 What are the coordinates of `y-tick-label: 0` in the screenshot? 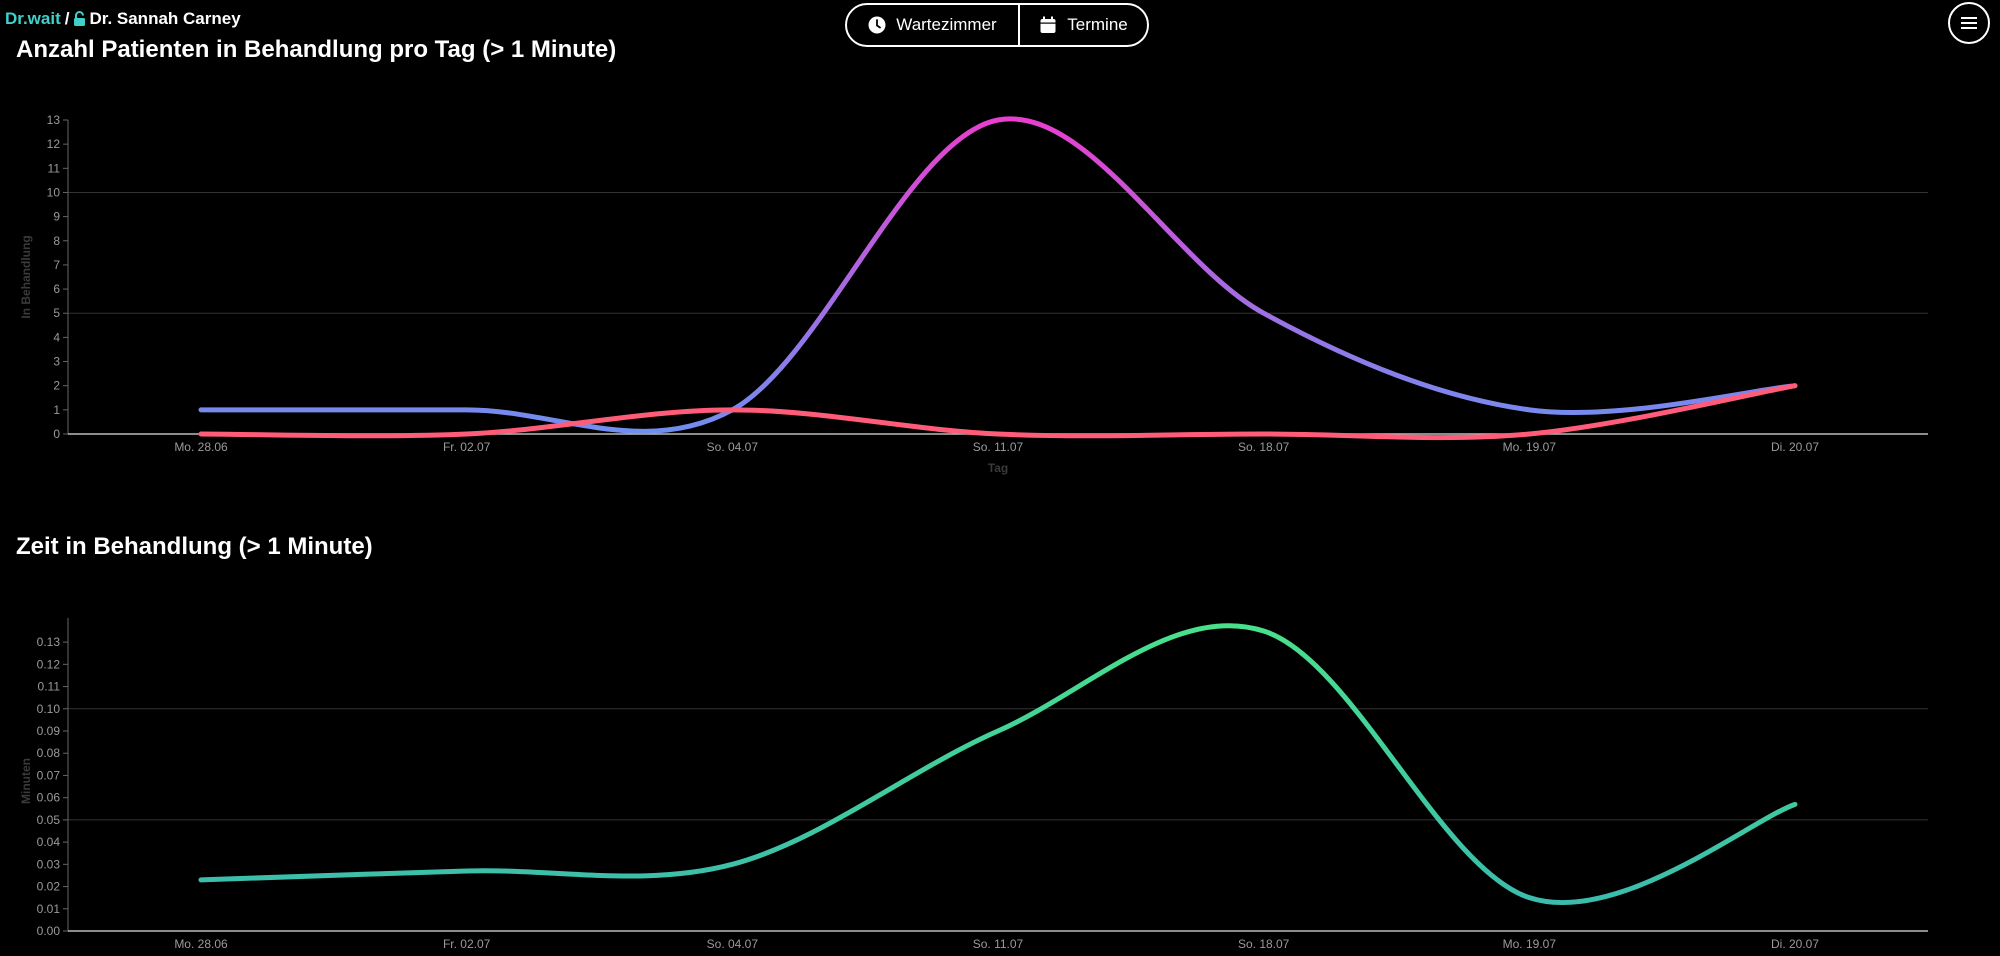 It's located at (56, 434).